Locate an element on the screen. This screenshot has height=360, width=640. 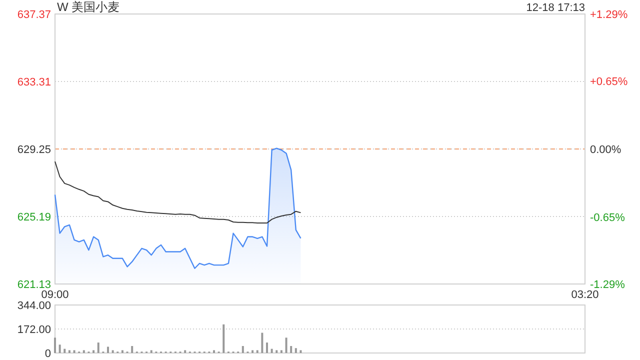
y2-tick-label: -0.65% is located at coordinates (608, 218).